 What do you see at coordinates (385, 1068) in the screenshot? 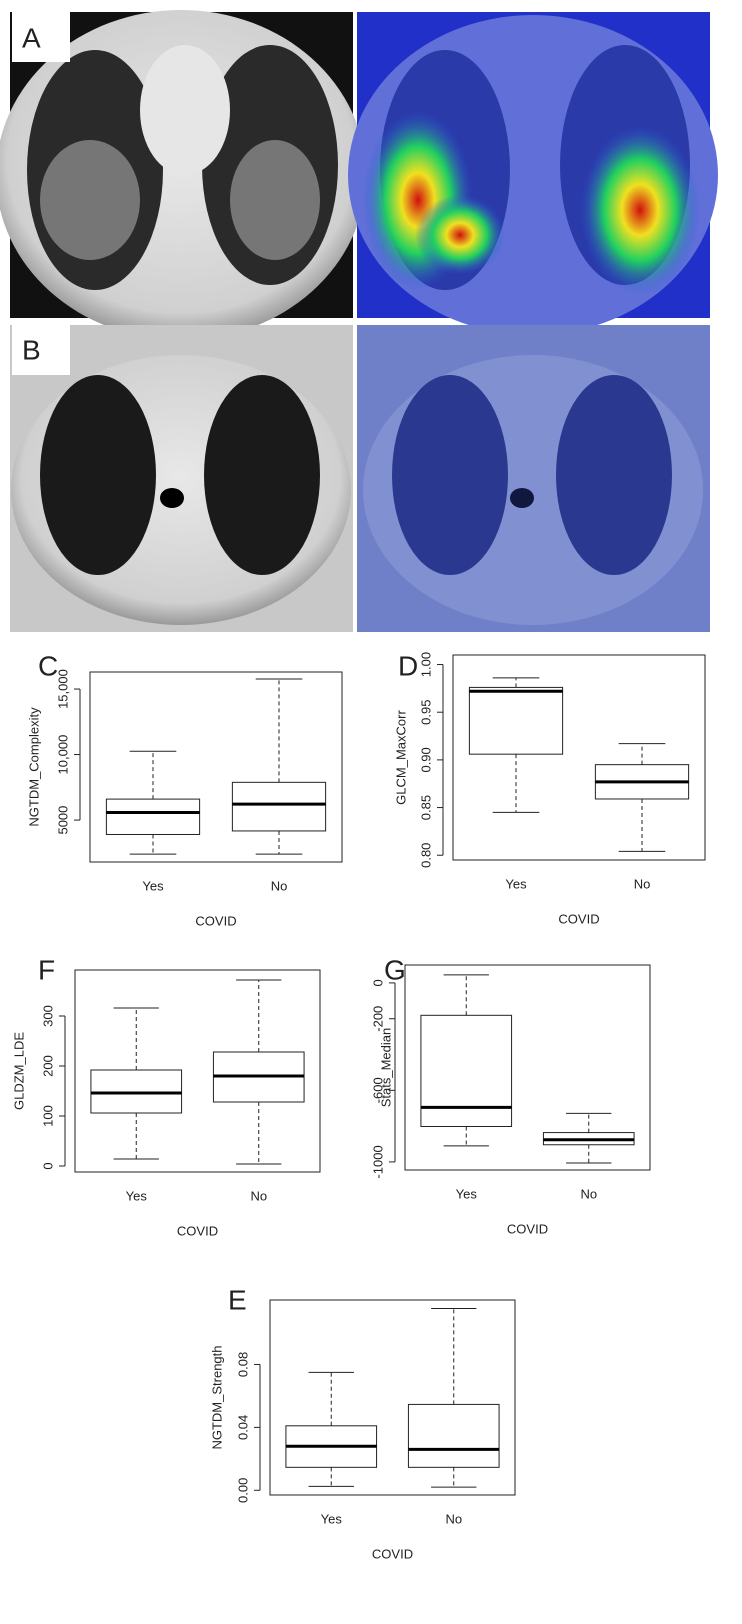
I see `y-axis-label: Stats_Median` at bounding box center [385, 1068].